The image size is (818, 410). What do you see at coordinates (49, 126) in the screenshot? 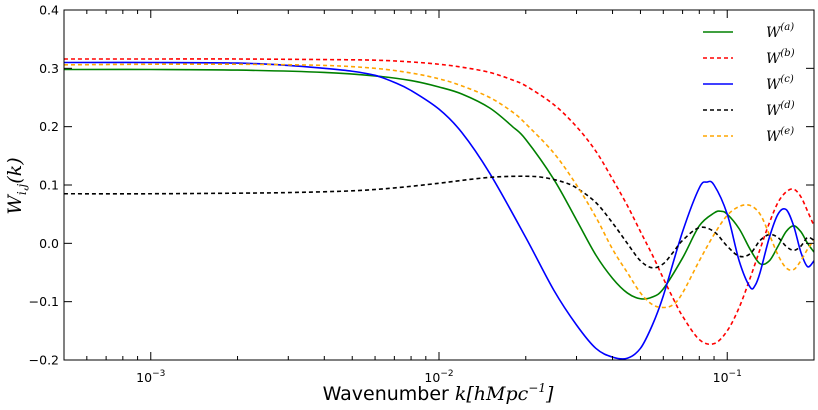
I see `y-tick-label: 0.2` at bounding box center [49, 126].